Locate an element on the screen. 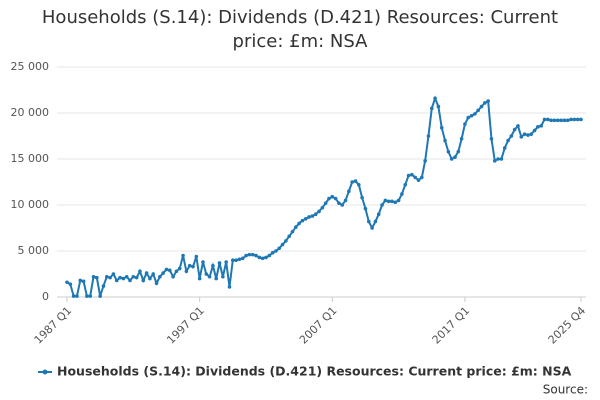 The height and width of the screenshot is (400, 600). x-tick-label: 2017 Q1 is located at coordinates (451, 325).